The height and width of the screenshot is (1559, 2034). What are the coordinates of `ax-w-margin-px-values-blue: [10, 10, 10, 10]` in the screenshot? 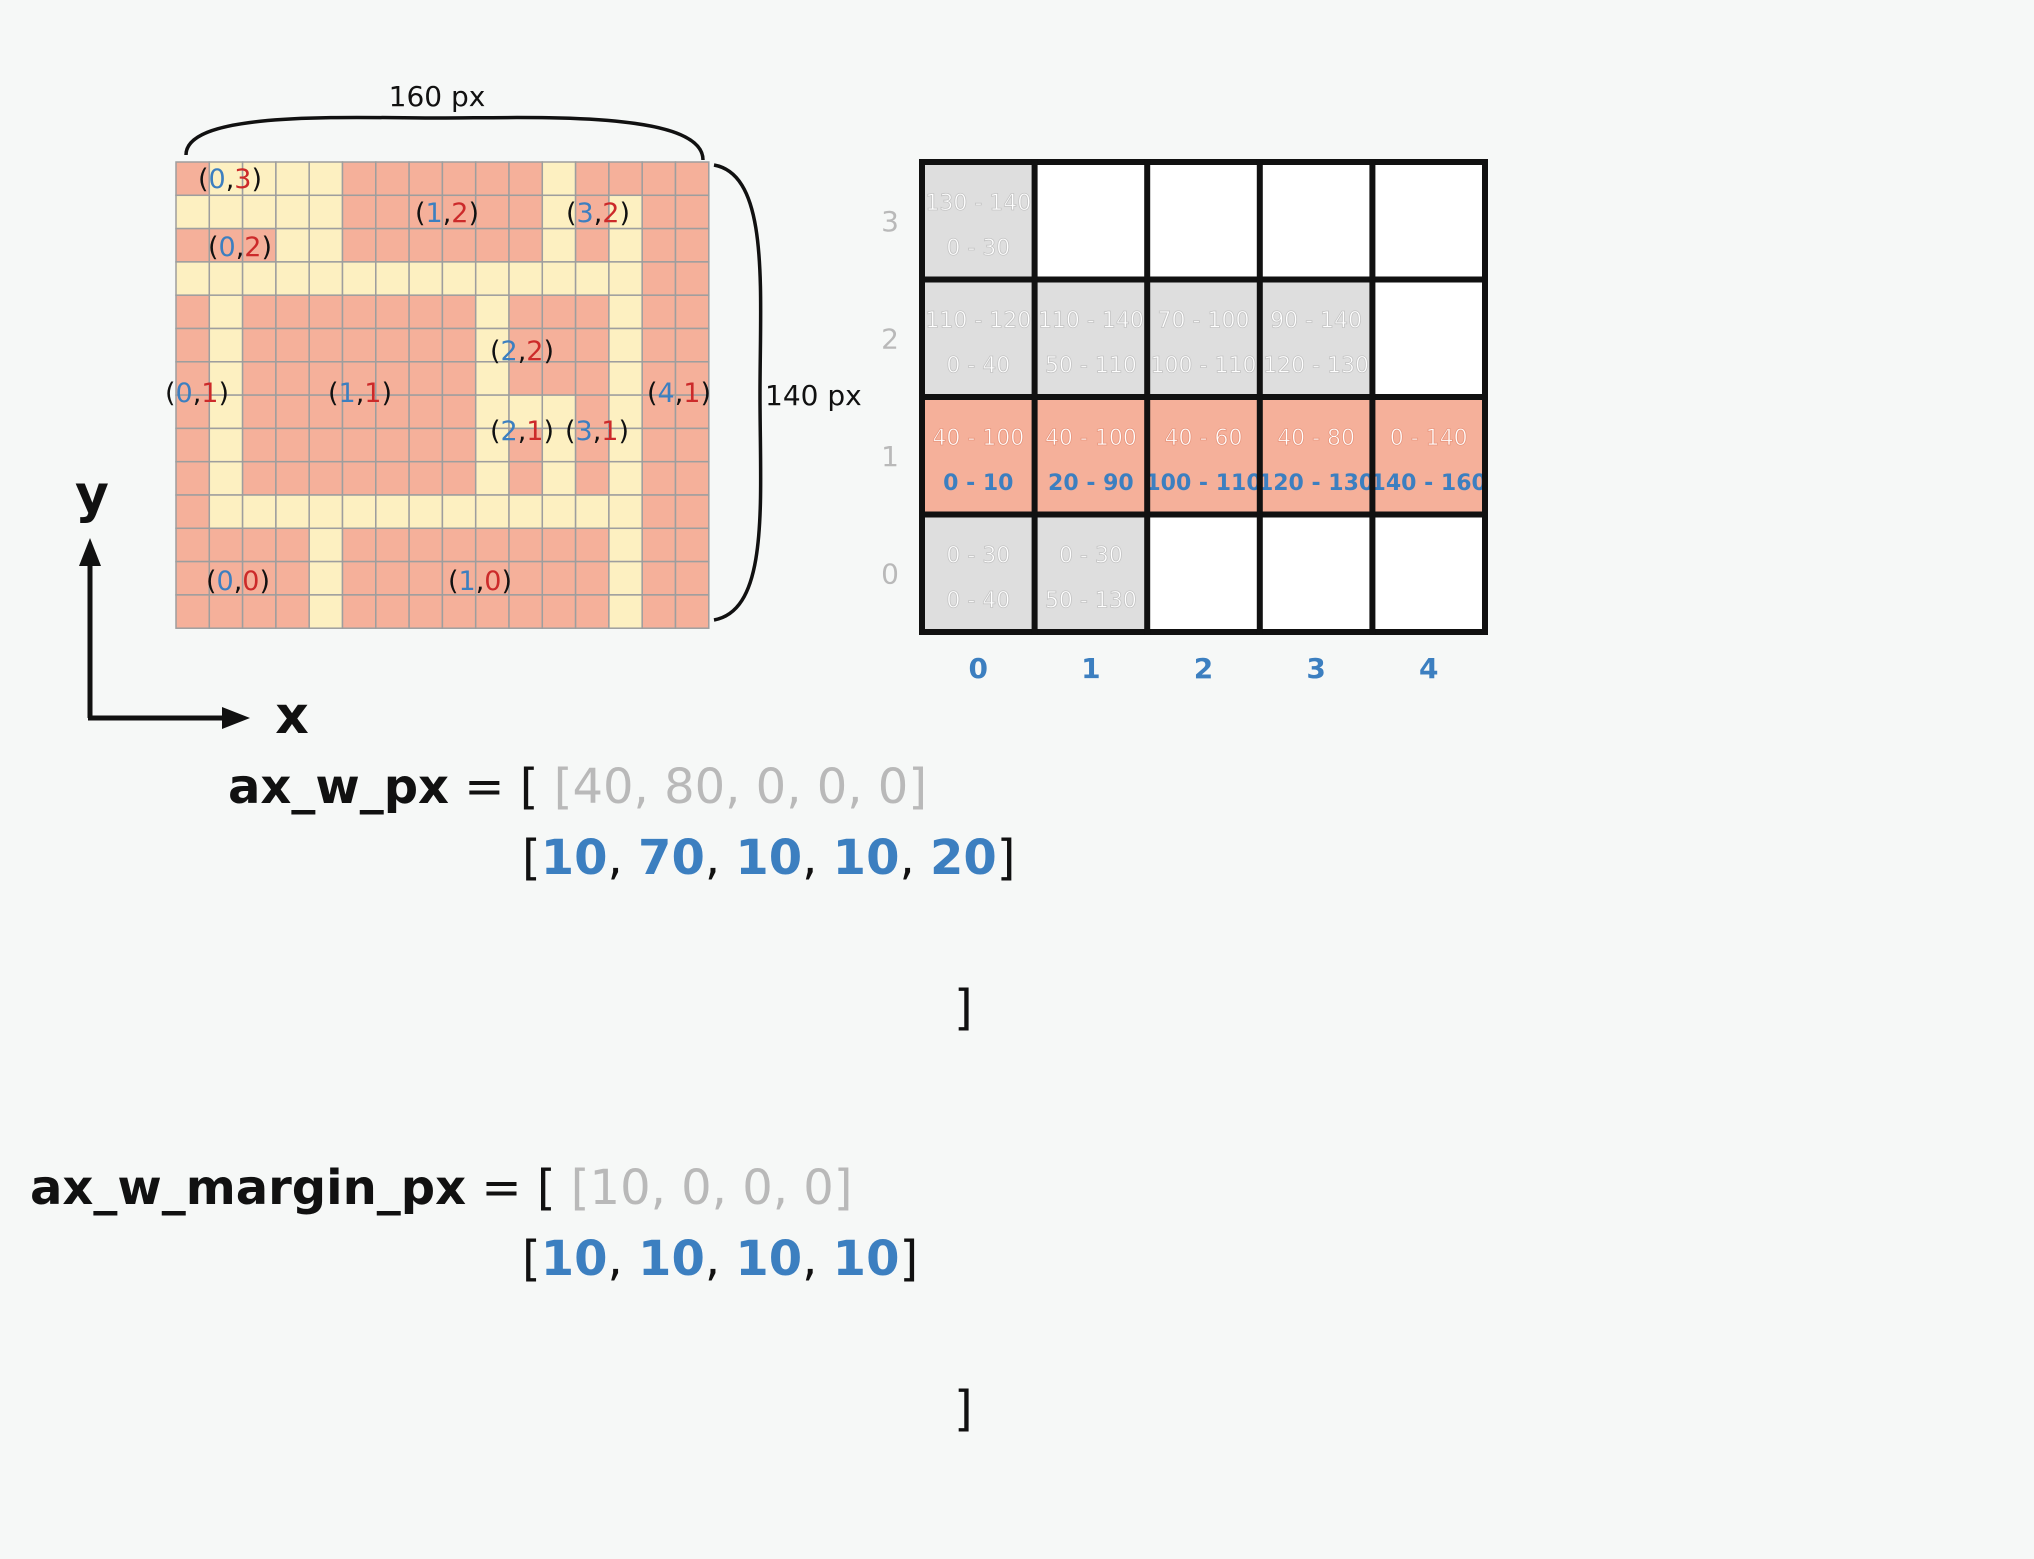 It's located at (720, 1259).